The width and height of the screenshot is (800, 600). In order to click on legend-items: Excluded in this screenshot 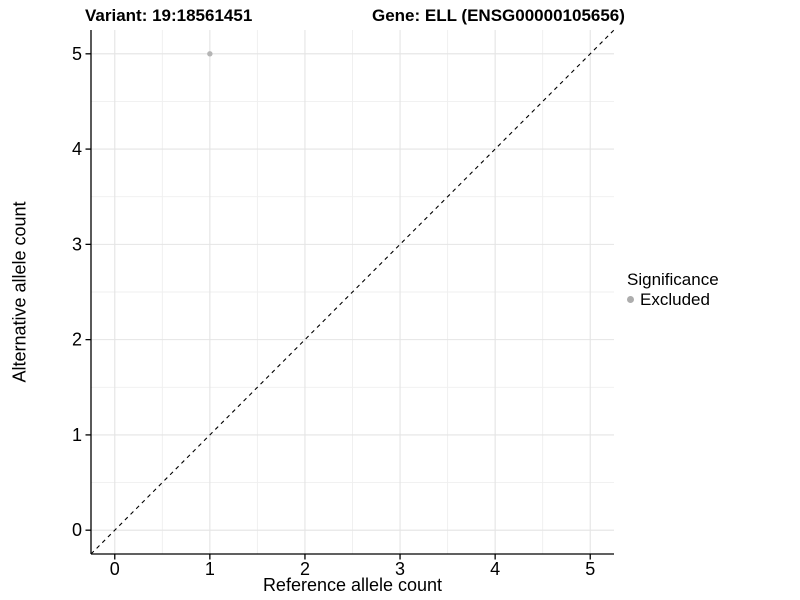, I will do `click(673, 299)`.